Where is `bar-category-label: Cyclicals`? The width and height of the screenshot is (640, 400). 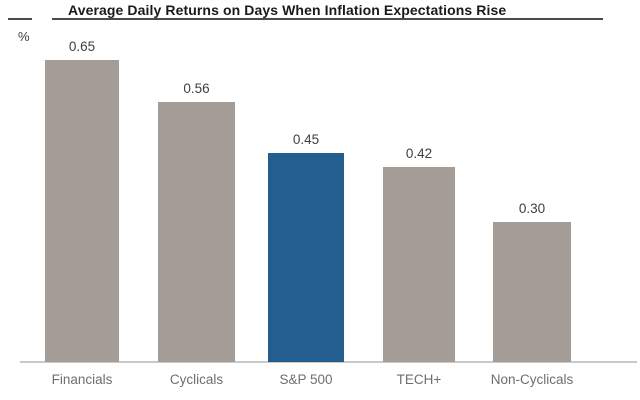 bar-category-label: Cyclicals is located at coordinates (196, 379).